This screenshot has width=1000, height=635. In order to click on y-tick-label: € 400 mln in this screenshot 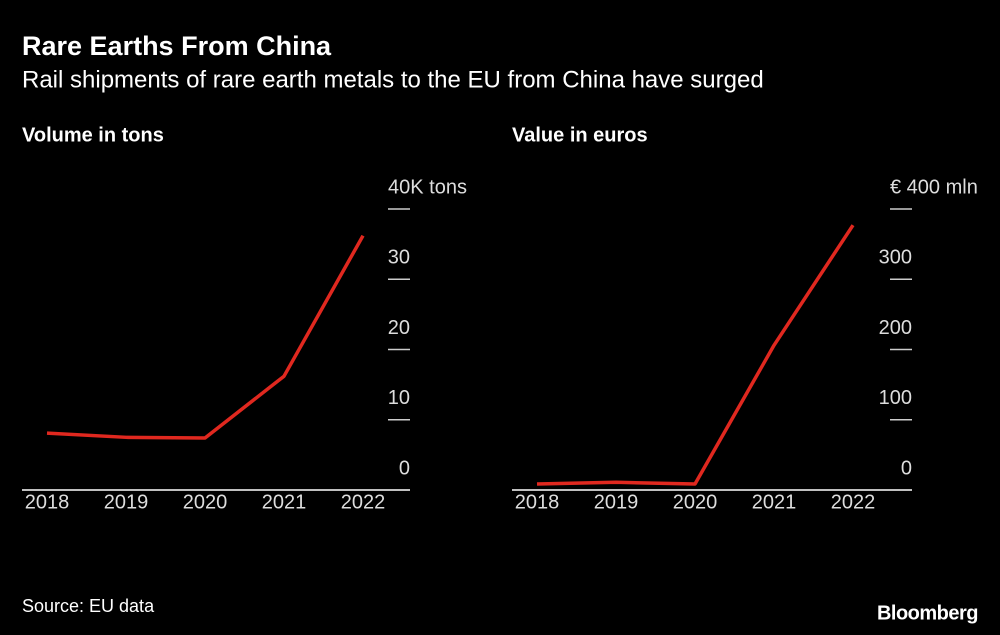, I will do `click(934, 187)`.